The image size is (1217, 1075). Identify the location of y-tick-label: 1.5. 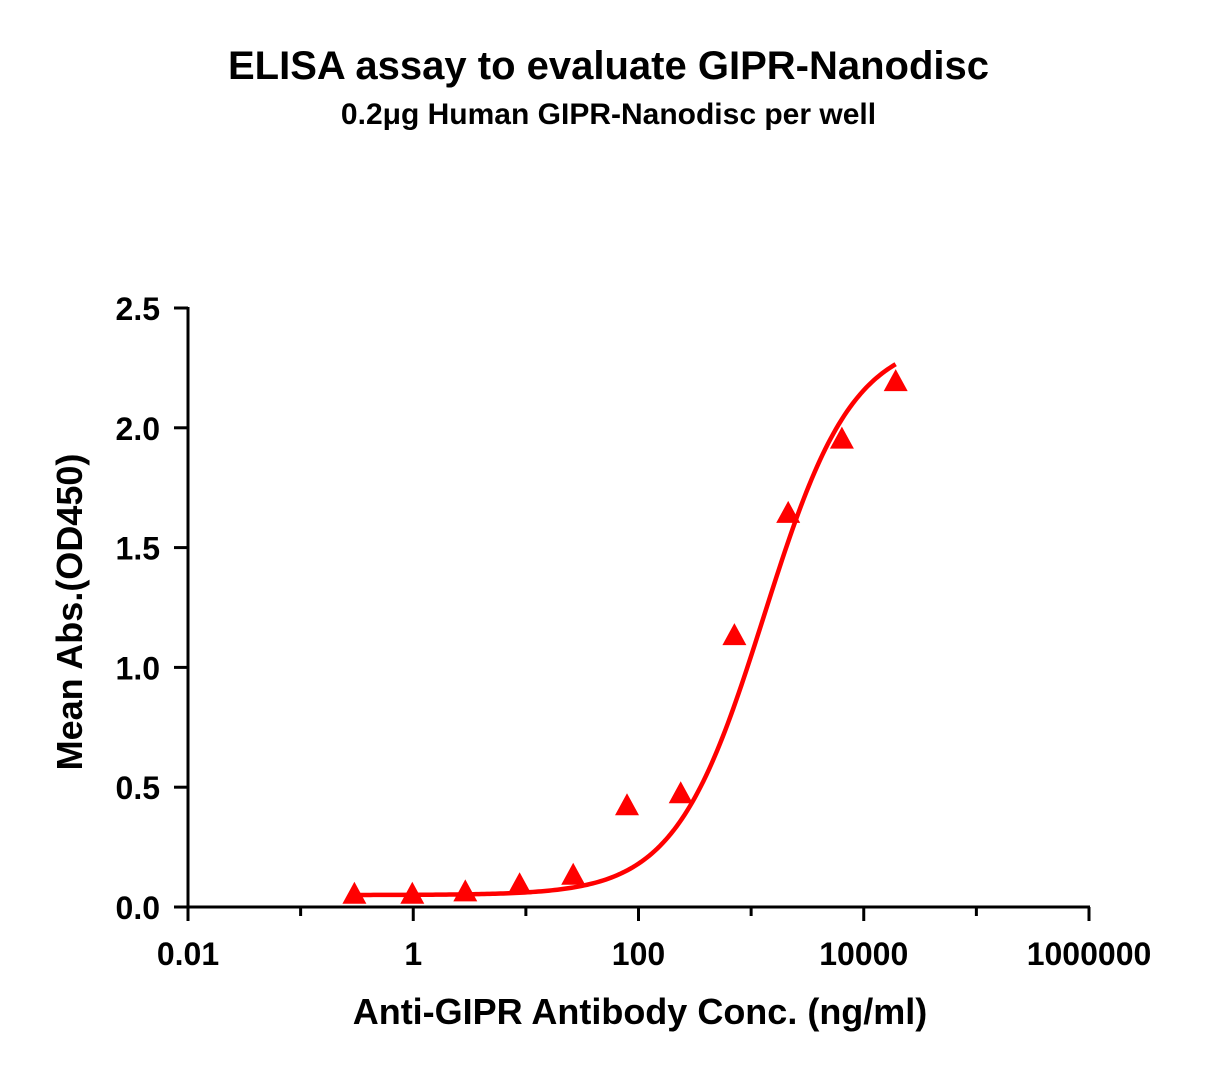
(138, 549).